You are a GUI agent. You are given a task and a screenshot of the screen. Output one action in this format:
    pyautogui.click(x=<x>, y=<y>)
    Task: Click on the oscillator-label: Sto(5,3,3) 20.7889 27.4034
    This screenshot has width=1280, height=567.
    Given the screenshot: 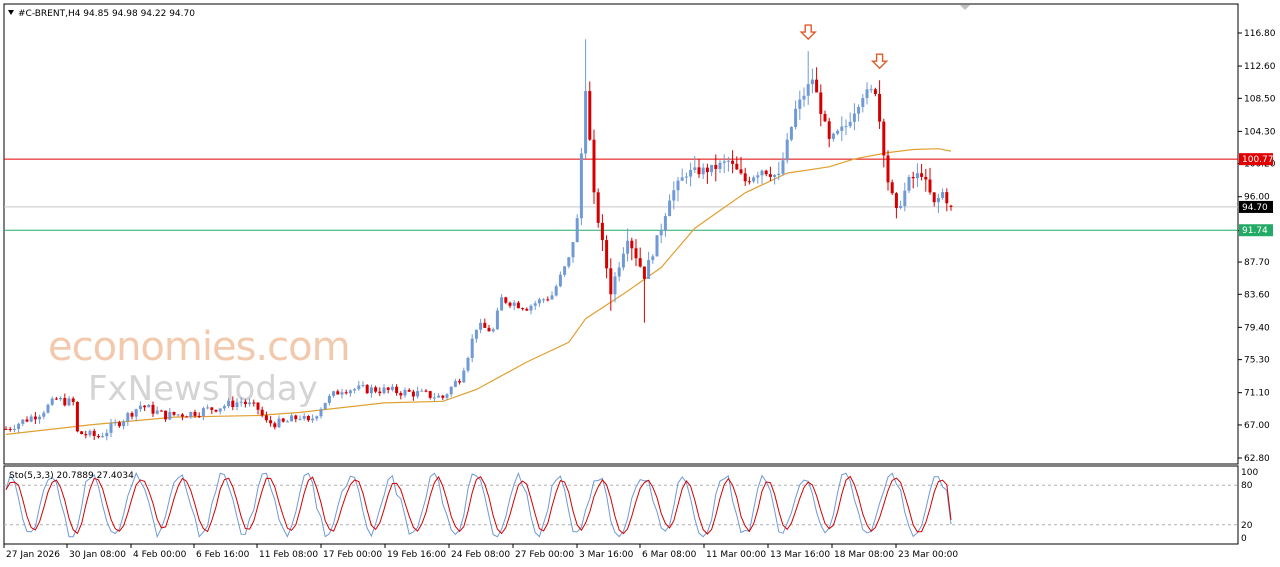 What is the action you would take?
    pyautogui.click(x=71, y=476)
    